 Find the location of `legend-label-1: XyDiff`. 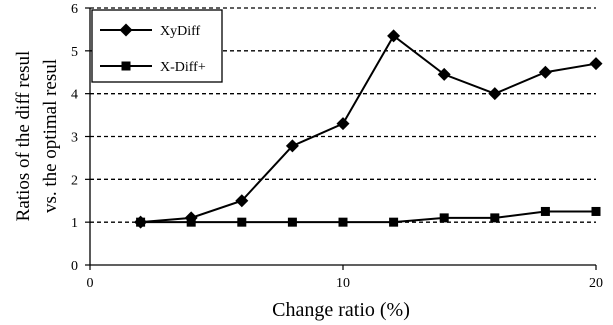

legend-label-1: XyDiff is located at coordinates (180, 31).